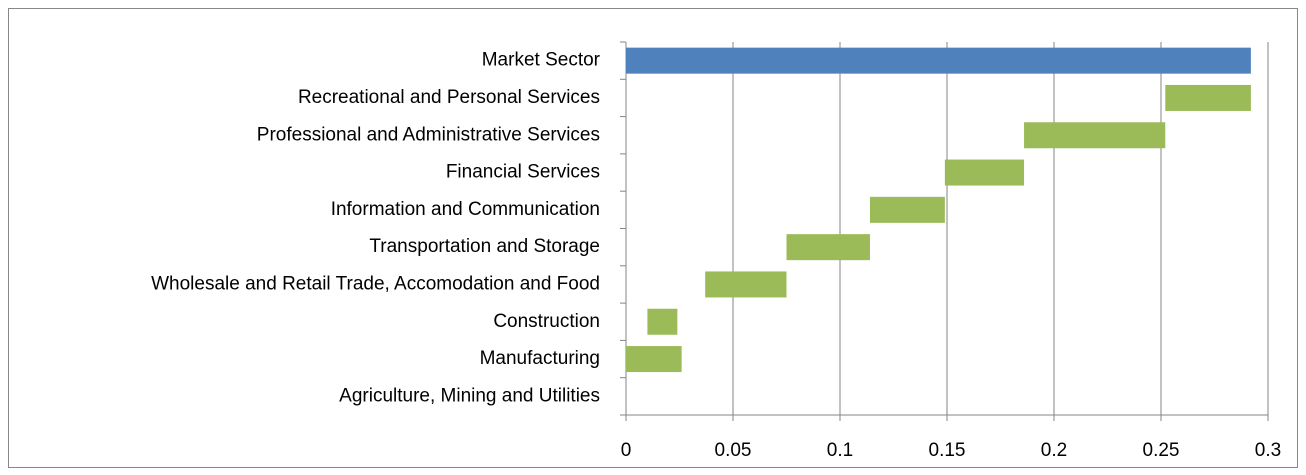 This screenshot has width=1306, height=475. I want to click on x-tick-label: 0.25, so click(1161, 450).